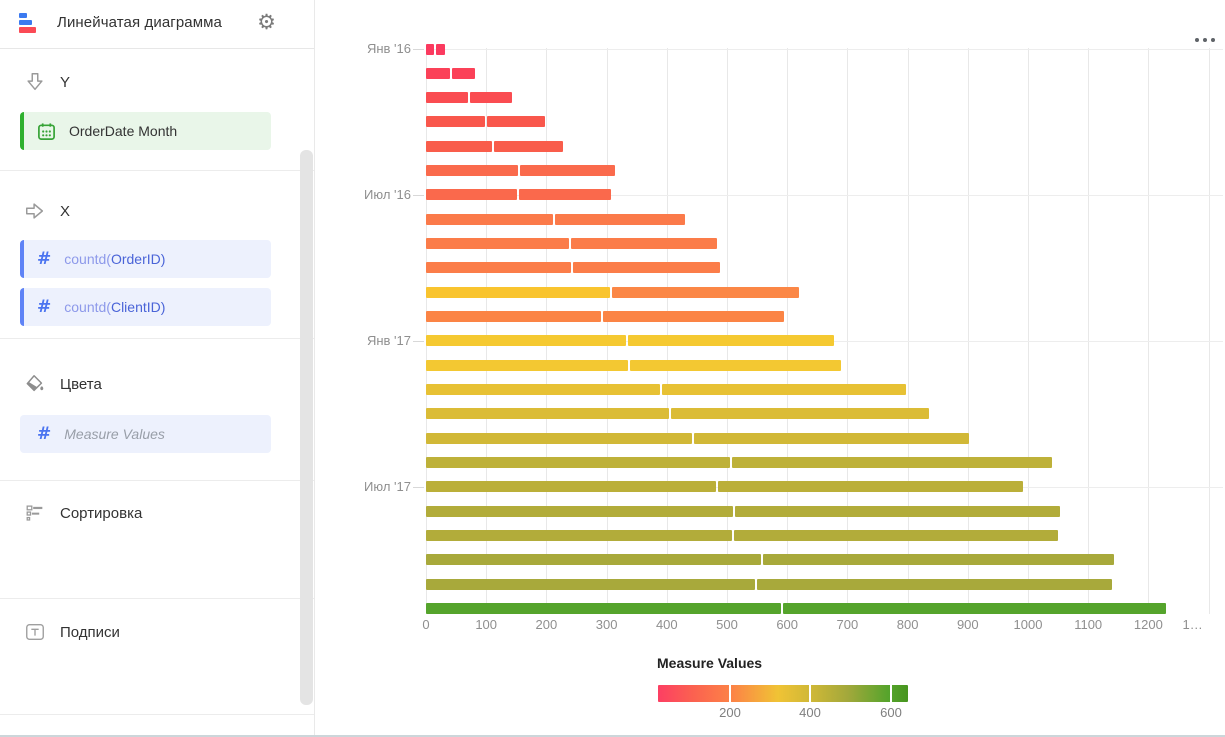  Describe the element at coordinates (727, 624) in the screenshot. I see `x-axis-label: 500` at that location.